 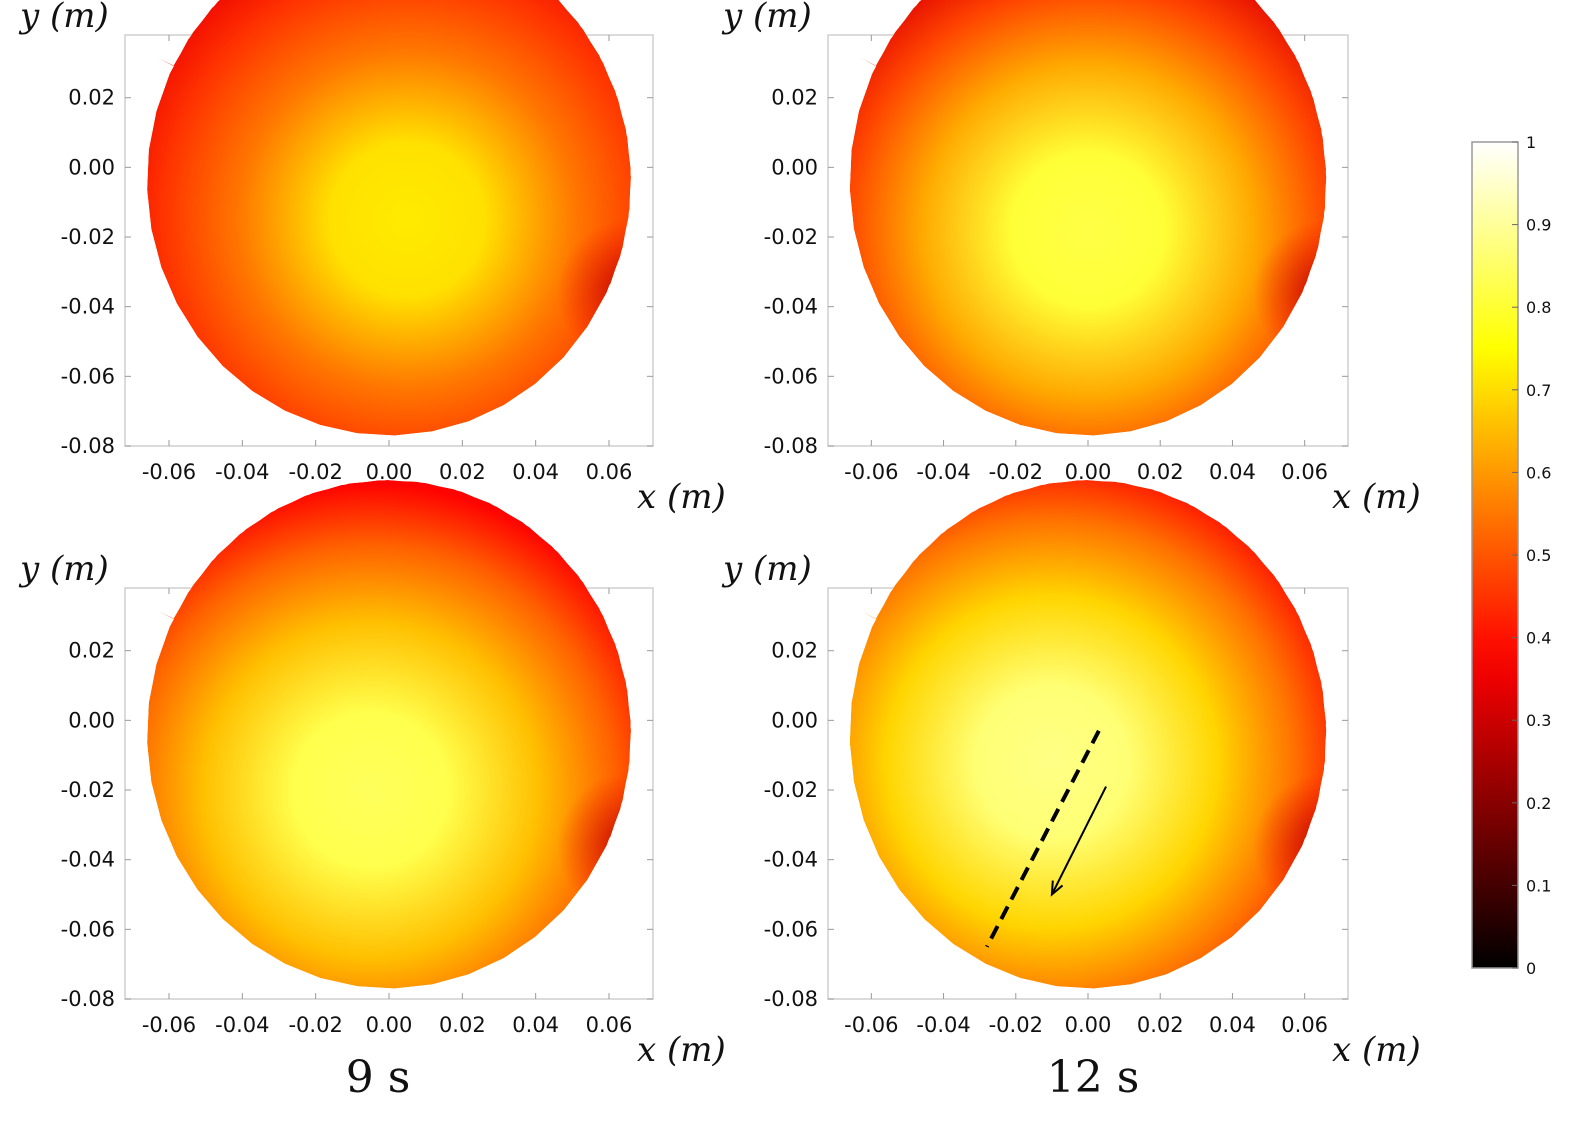 I want to click on panel-caption: 12 s, so click(x=1093, y=1077).